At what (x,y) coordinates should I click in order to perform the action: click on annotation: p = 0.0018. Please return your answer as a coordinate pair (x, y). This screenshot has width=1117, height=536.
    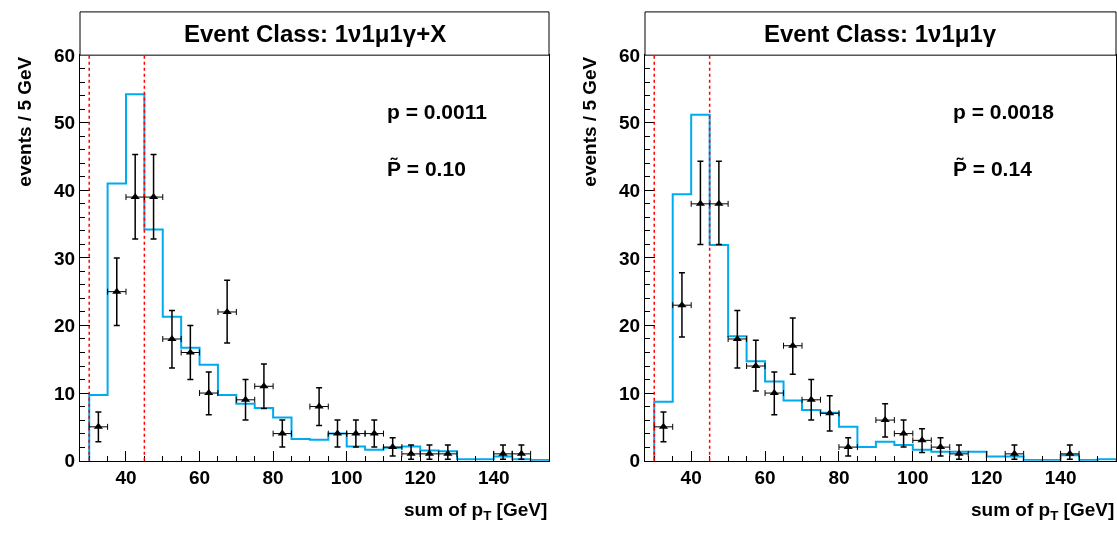
    Looking at the image, I should click on (1004, 111).